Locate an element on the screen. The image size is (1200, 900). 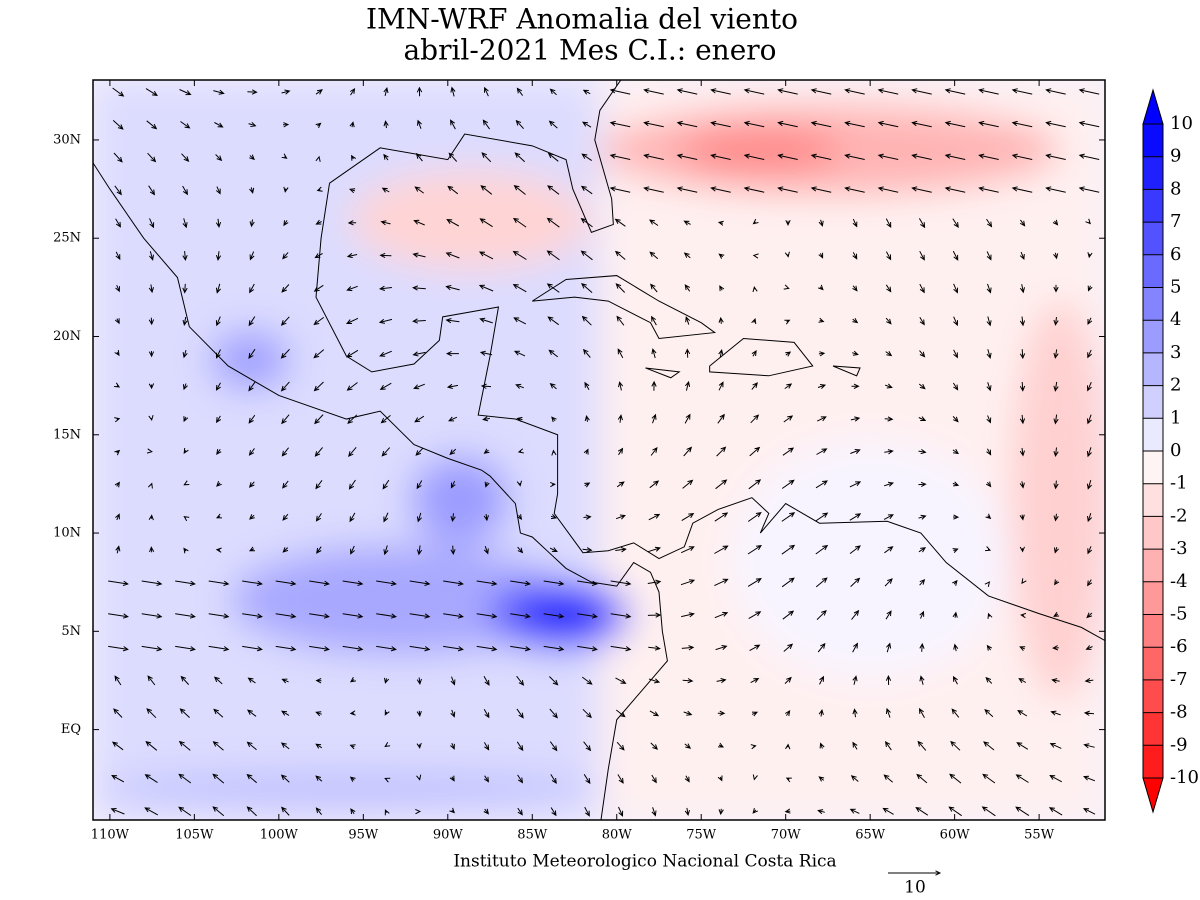
colorbar-label: 5 is located at coordinates (1175, 287).